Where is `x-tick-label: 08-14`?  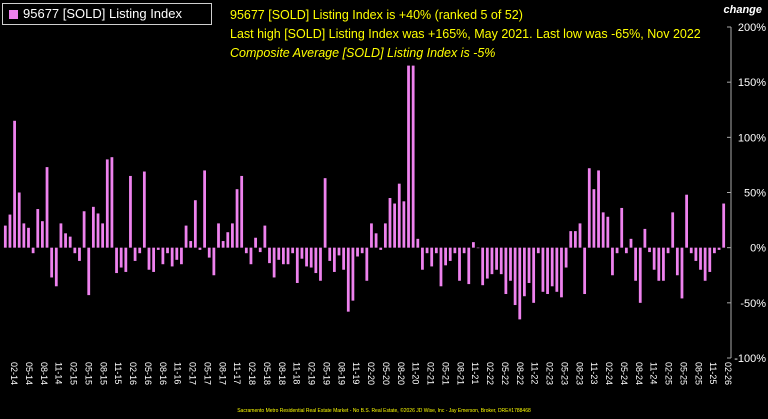
x-tick-label: 08-14 is located at coordinates (44, 373).